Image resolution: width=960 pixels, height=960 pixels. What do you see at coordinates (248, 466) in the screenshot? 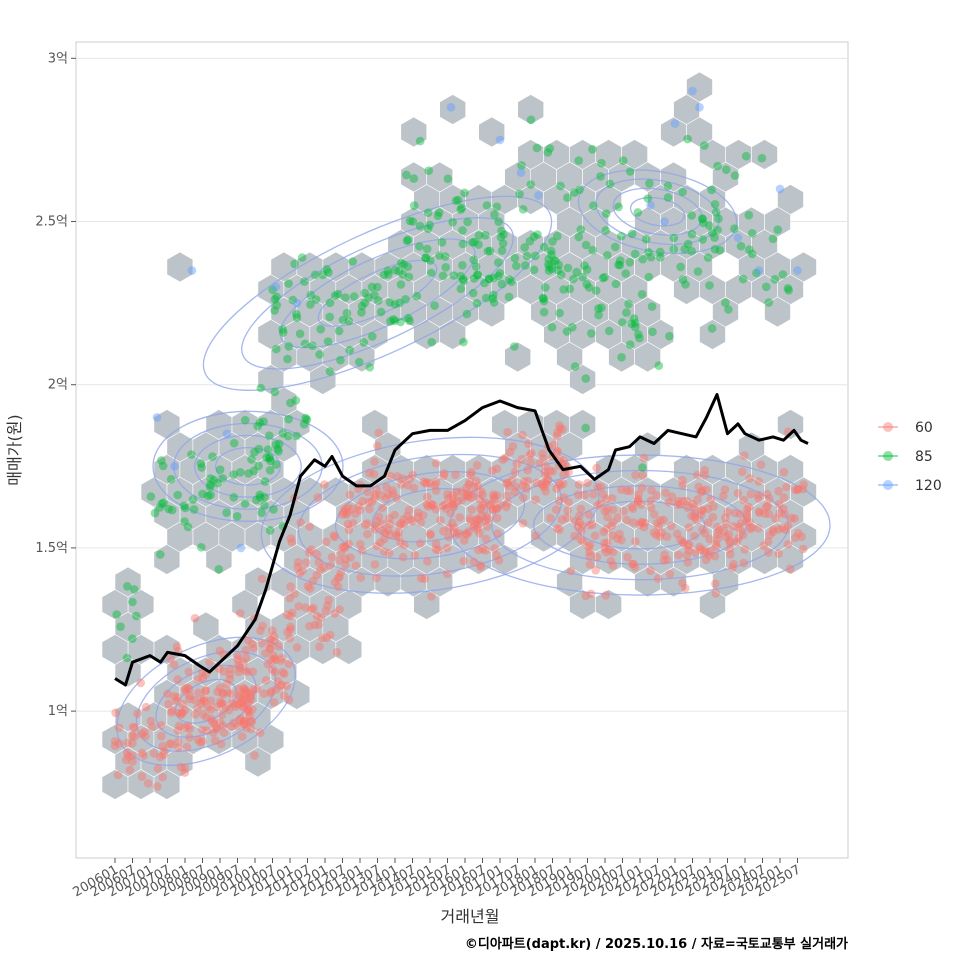
I see `density-contour` at bounding box center [248, 466].